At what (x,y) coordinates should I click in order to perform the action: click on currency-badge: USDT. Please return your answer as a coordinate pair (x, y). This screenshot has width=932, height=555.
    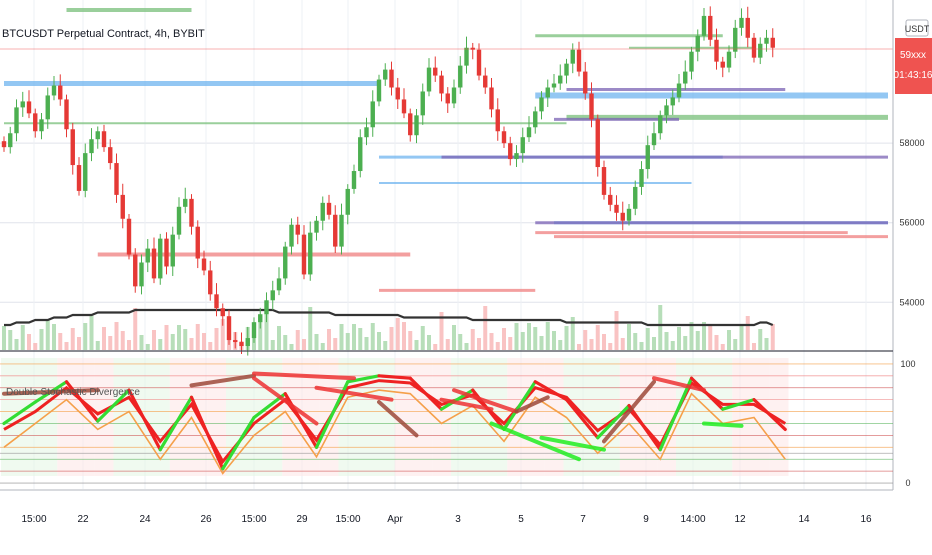
    Looking at the image, I should click on (917, 28).